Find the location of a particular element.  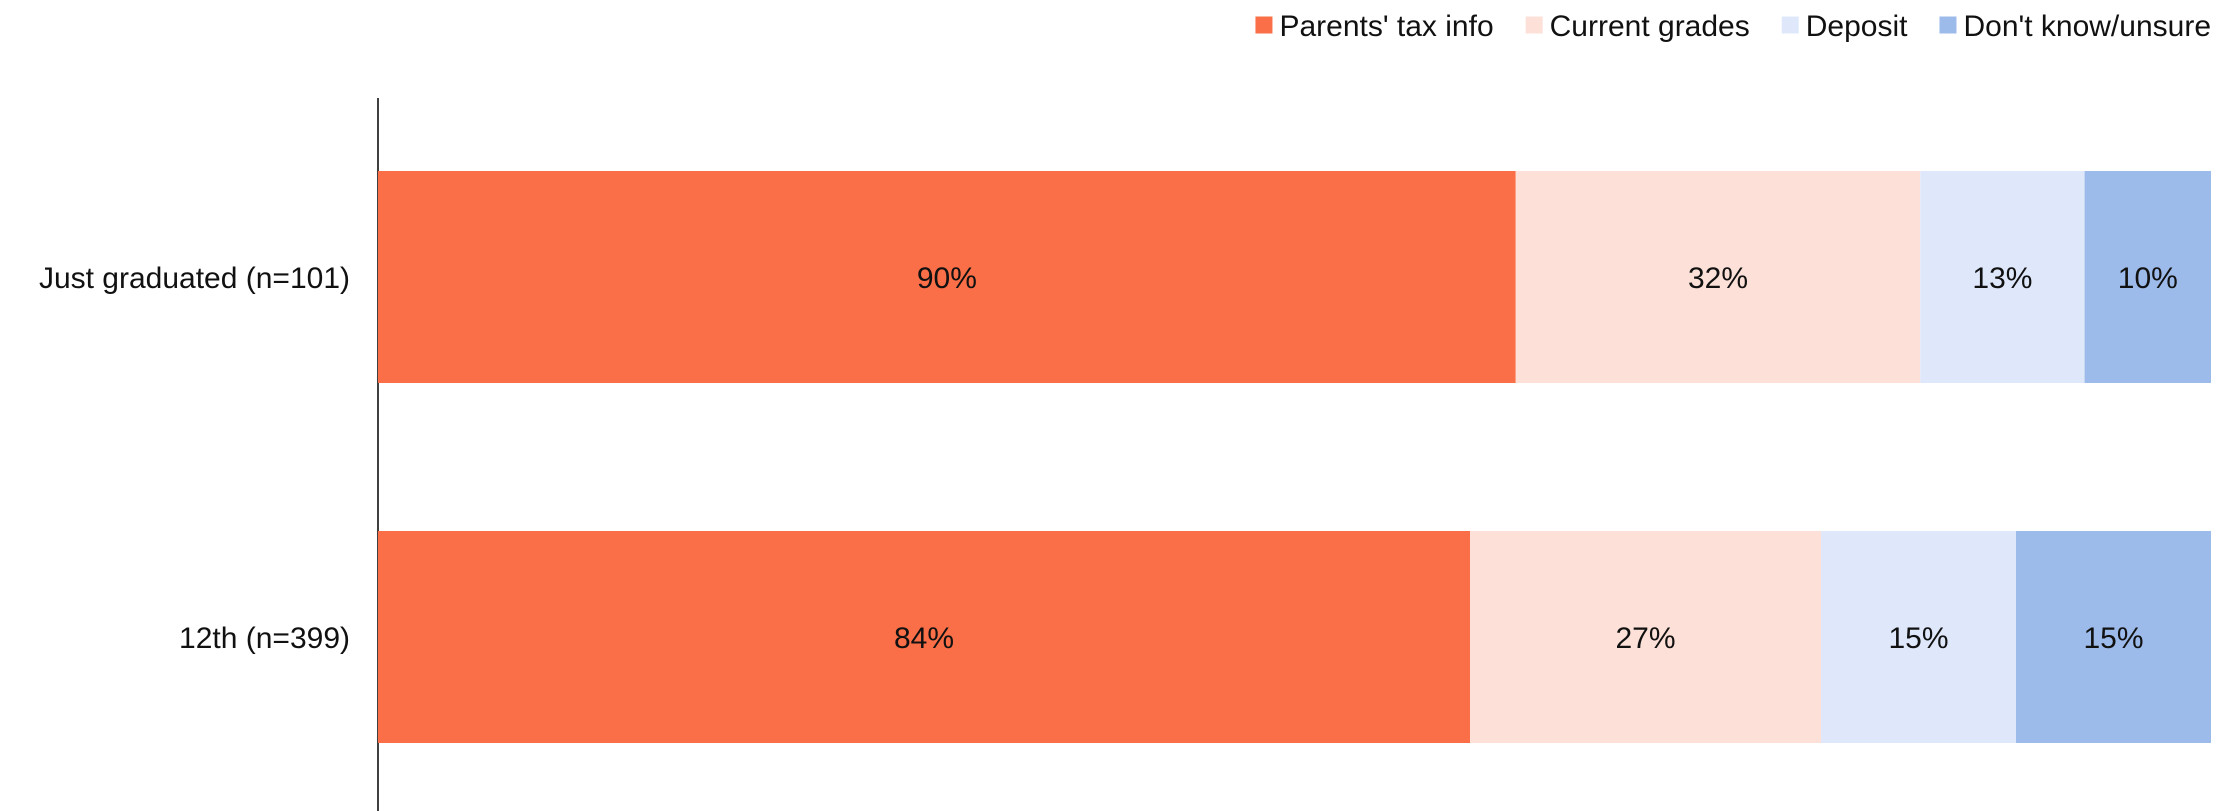

category-labels: Just graduated (n=101) 12th (n=399) is located at coordinates (194, 458).